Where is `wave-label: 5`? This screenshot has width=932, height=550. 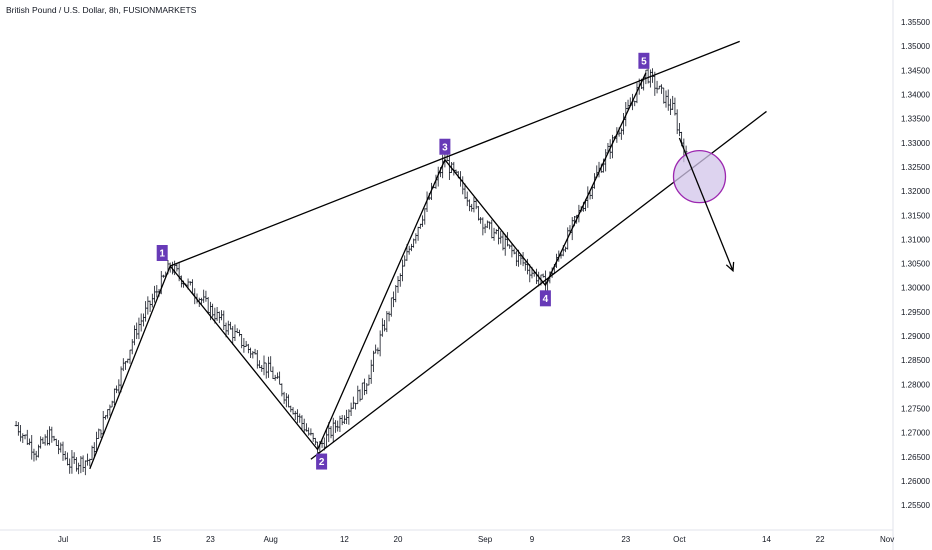 wave-label: 5 is located at coordinates (644, 61).